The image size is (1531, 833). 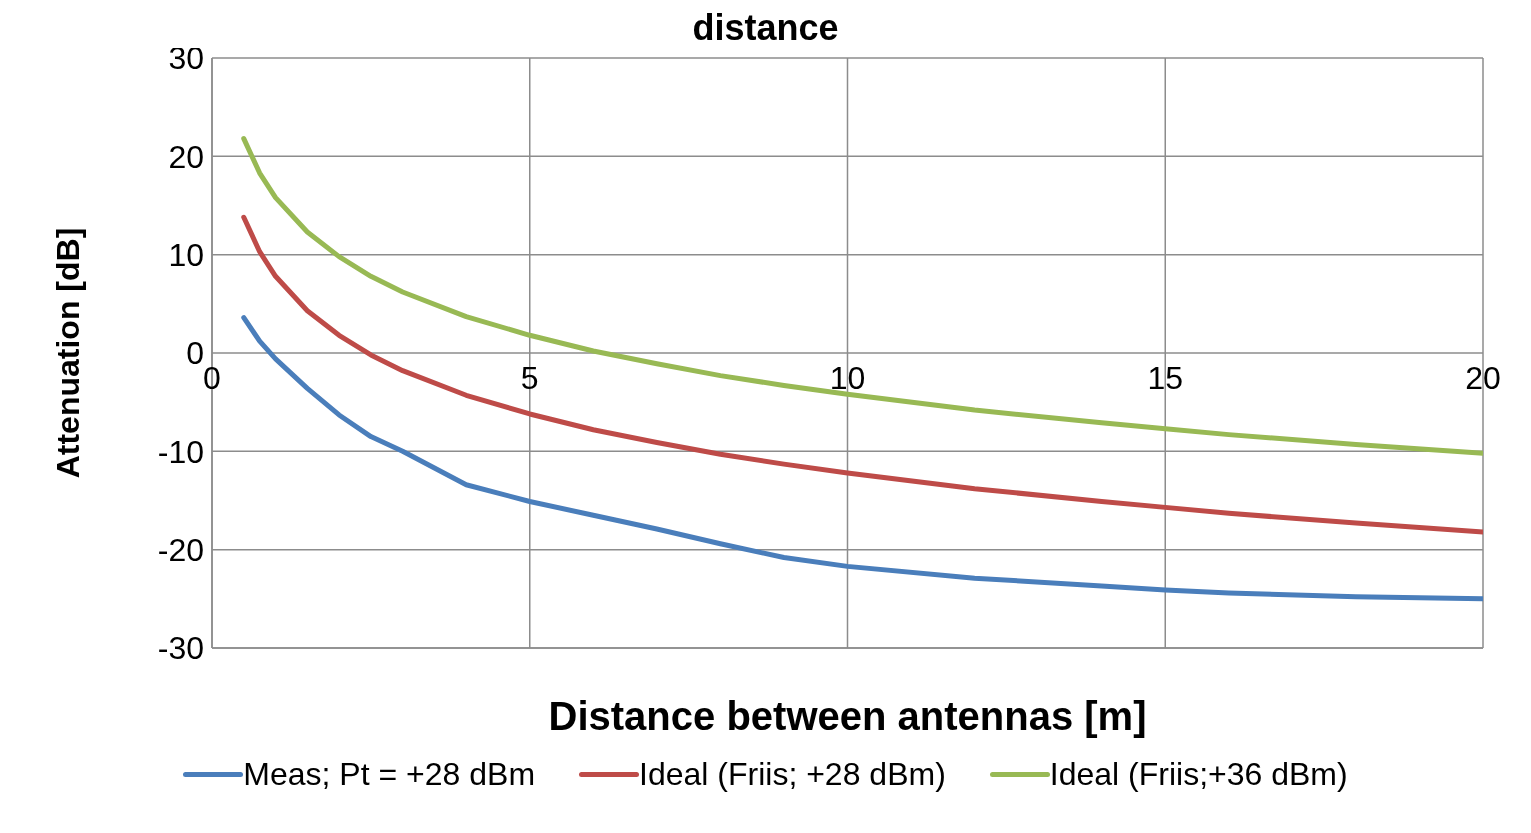 I want to click on x-tick-label: 5, so click(x=529, y=378).